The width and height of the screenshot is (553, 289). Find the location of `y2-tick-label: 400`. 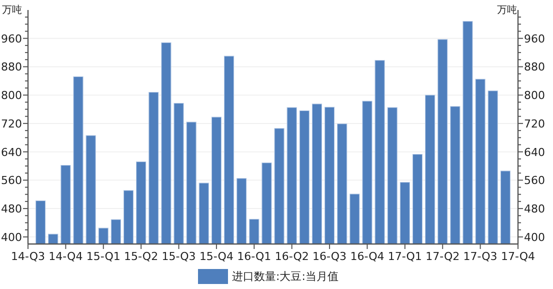

y2-tick-label: 400 is located at coordinates (534, 237).